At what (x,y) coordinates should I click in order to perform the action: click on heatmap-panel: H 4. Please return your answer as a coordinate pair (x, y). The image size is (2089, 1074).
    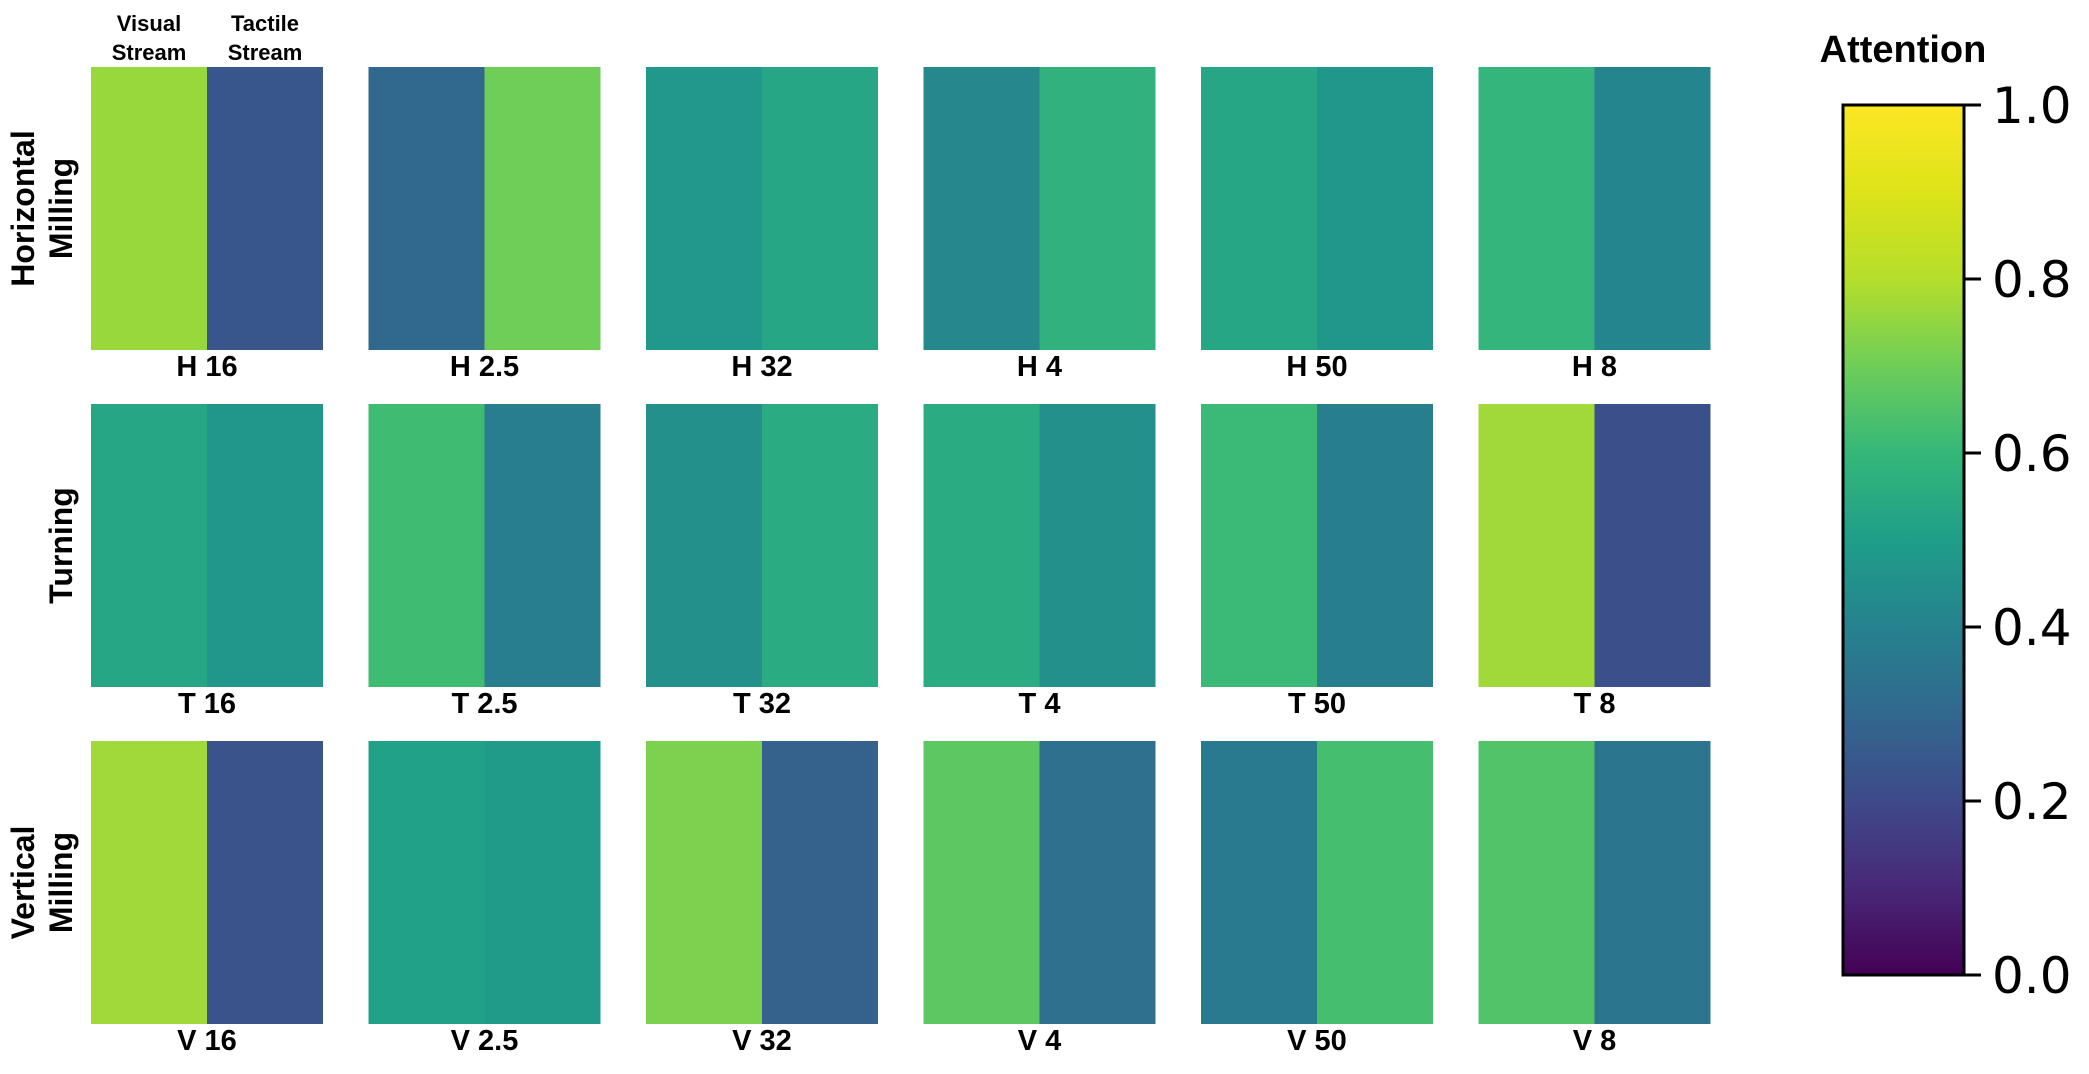
    Looking at the image, I should click on (1039, 225).